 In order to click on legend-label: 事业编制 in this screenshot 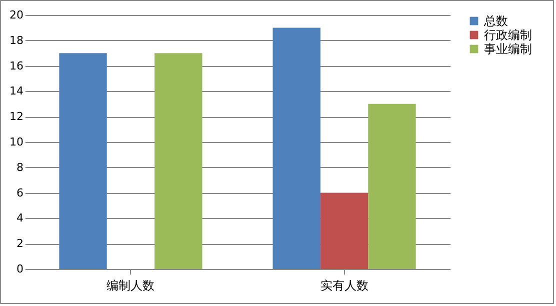, I will do `click(508, 49)`.